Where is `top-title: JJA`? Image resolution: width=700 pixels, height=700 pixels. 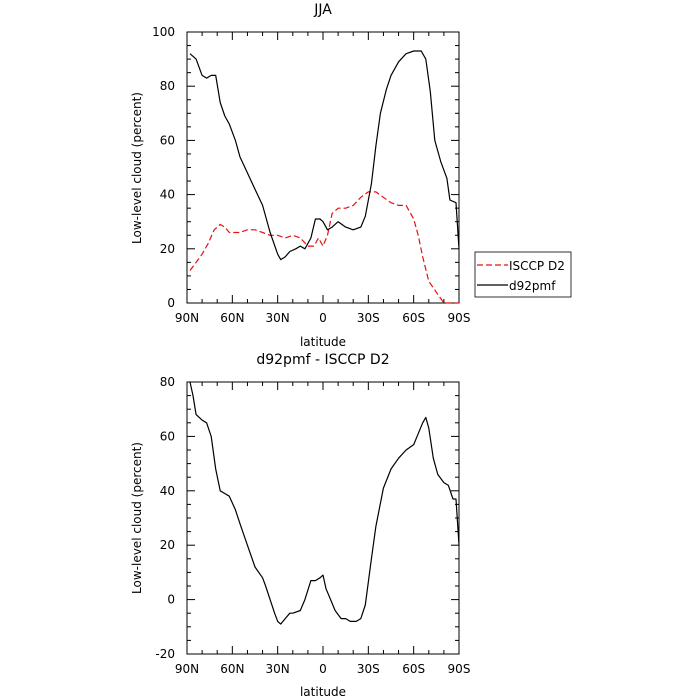
top-title: JJA is located at coordinates (322, 10).